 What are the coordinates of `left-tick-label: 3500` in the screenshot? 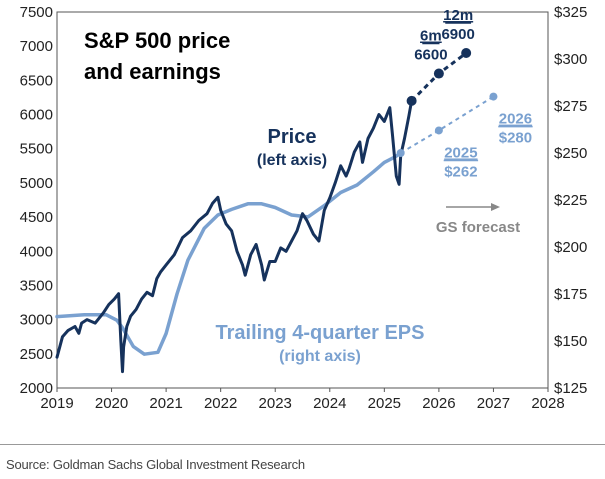 It's located at (36, 285).